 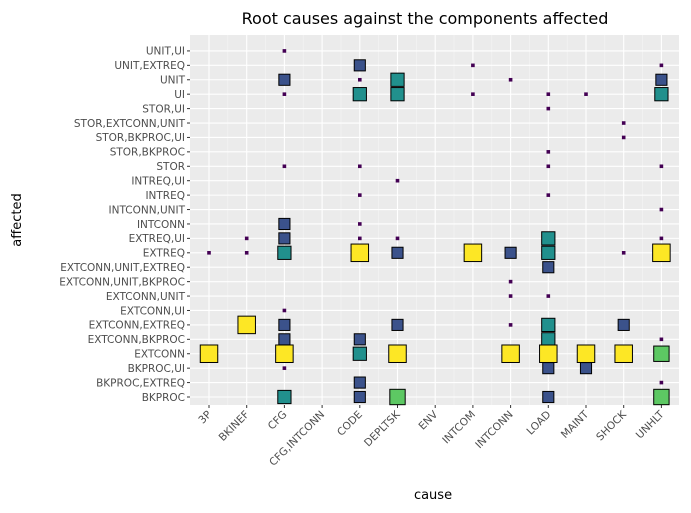 What do you see at coordinates (137, 326) in the screenshot?
I see `y-tick-label: EXTCONN,EXTREQ` at bounding box center [137, 326].